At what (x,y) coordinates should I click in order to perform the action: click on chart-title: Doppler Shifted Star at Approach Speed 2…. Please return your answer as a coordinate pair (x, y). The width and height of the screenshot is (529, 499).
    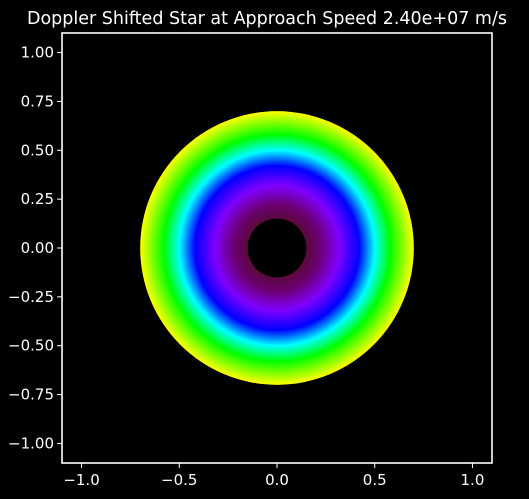
    Looking at the image, I should click on (267, 19).